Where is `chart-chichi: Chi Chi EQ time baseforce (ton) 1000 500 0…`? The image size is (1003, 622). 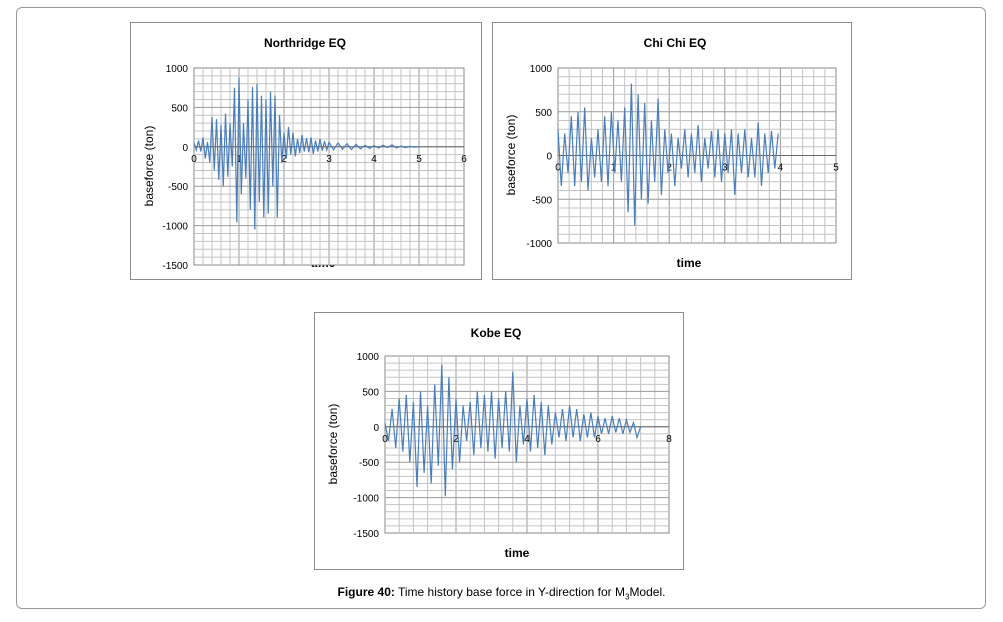 chart-chichi: Chi Chi EQ time baseforce (ton) 1000 500 0… is located at coordinates (672, 151).